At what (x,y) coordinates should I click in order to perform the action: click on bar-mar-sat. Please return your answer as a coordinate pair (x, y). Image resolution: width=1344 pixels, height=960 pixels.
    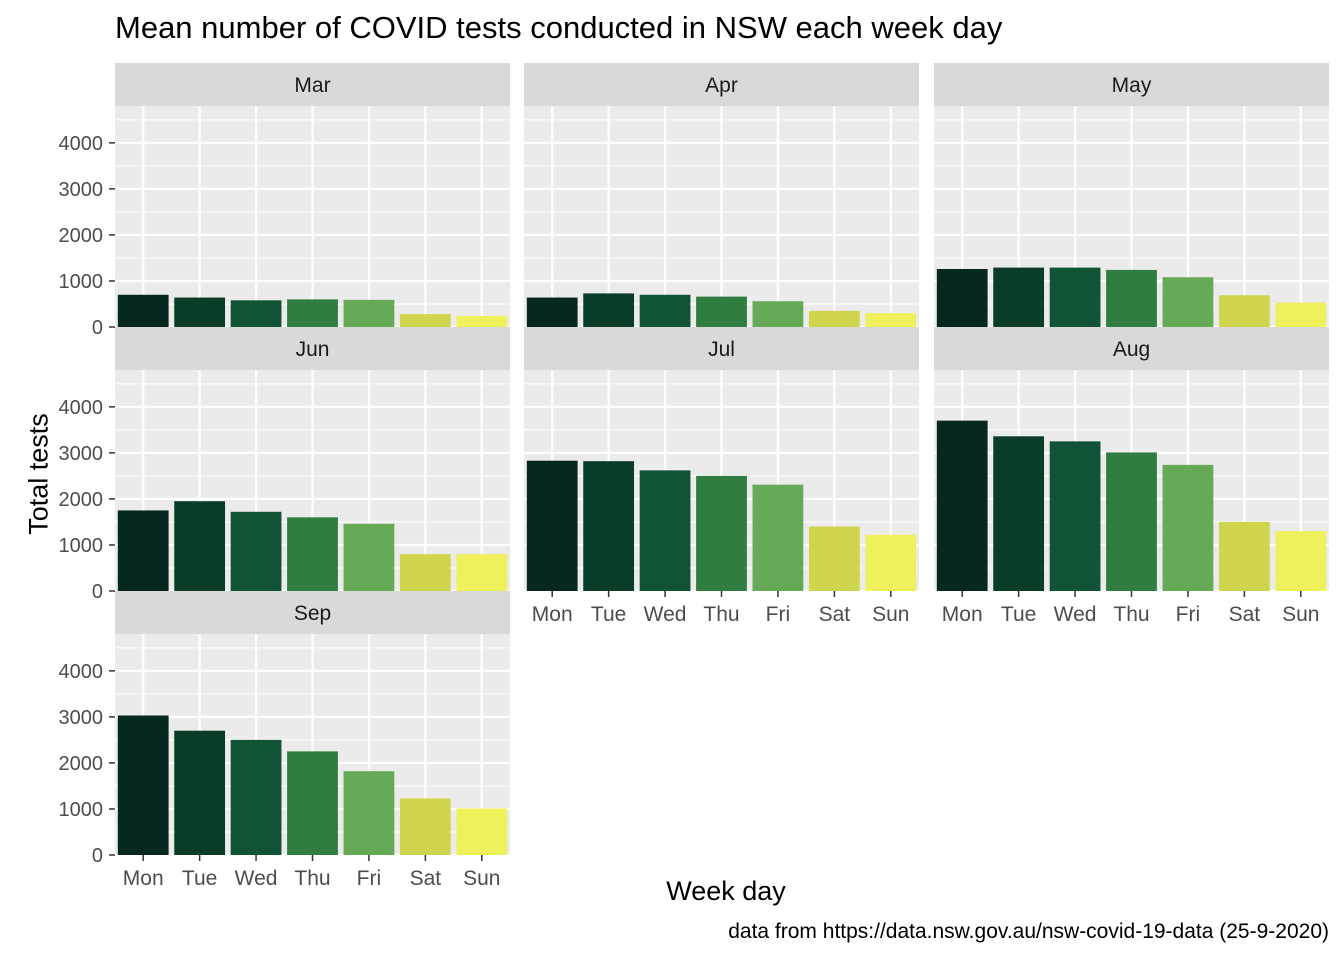
    Looking at the image, I should click on (425, 320).